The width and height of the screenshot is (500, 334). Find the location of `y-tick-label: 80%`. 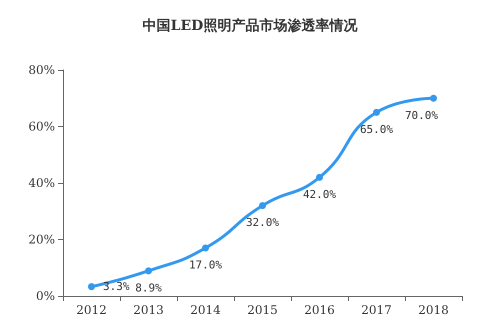

y-tick-label: 80% is located at coordinates (41, 70).